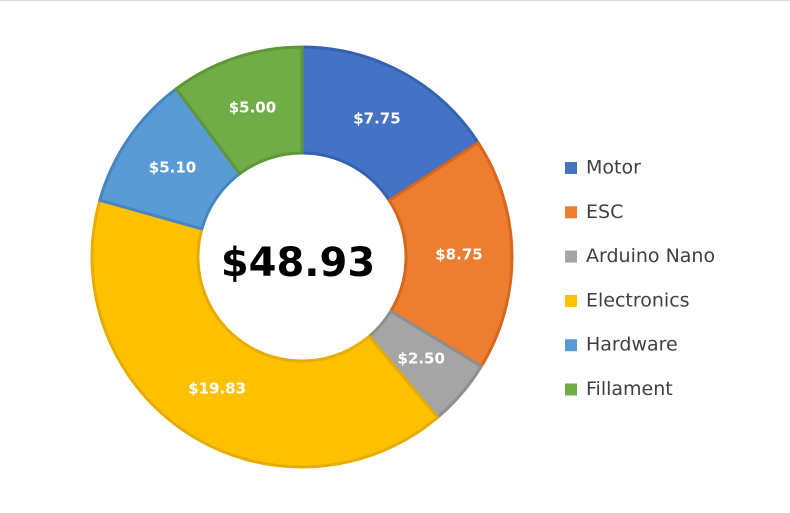  Describe the element at coordinates (420, 359) in the screenshot. I see `slice-label-arduino-nano: $2.50` at that location.